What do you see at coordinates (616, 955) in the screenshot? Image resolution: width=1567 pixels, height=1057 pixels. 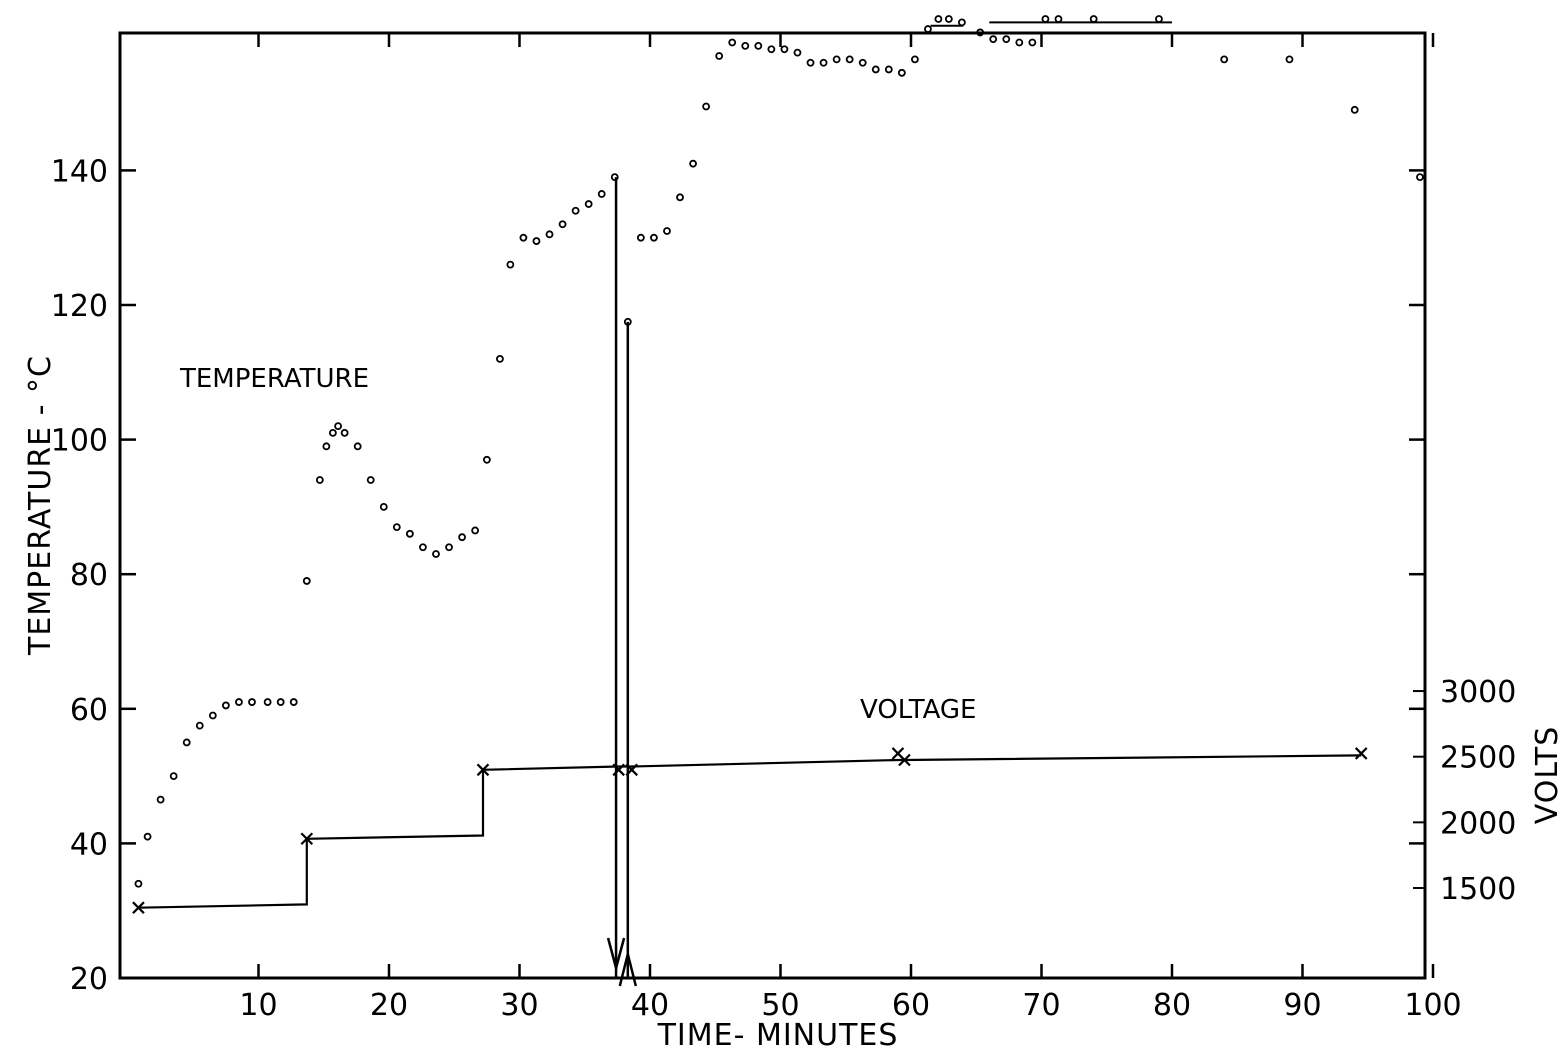 I see `arrow-head-down` at bounding box center [616, 955].